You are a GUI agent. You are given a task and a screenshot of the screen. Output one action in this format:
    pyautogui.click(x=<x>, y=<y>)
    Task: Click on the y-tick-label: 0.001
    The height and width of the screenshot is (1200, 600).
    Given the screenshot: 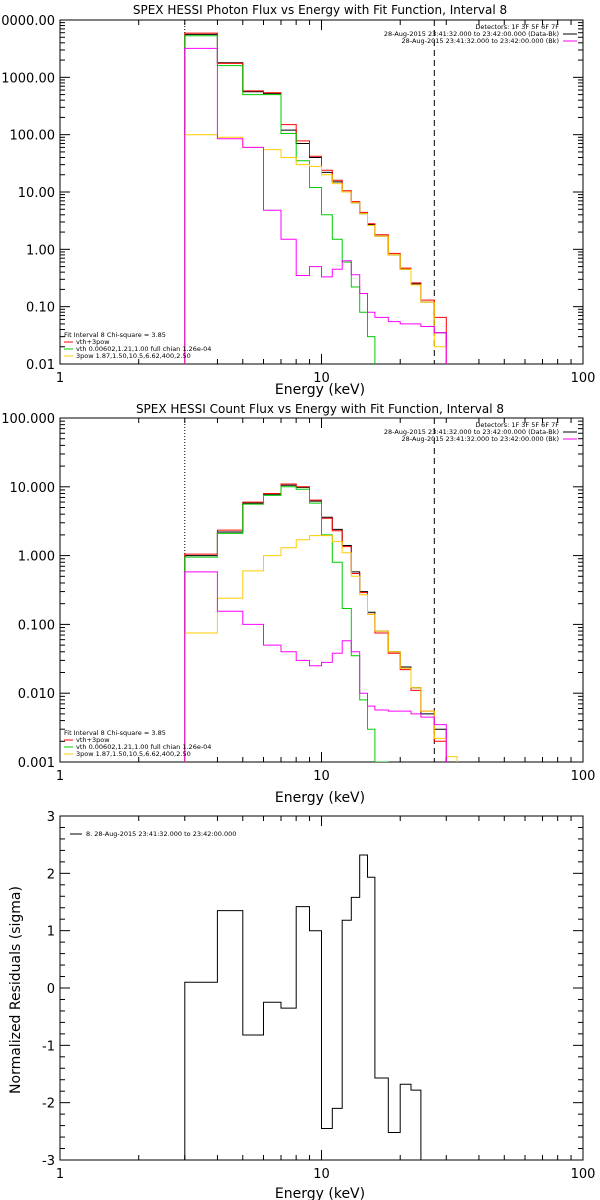 What is the action you would take?
    pyautogui.click(x=36, y=763)
    